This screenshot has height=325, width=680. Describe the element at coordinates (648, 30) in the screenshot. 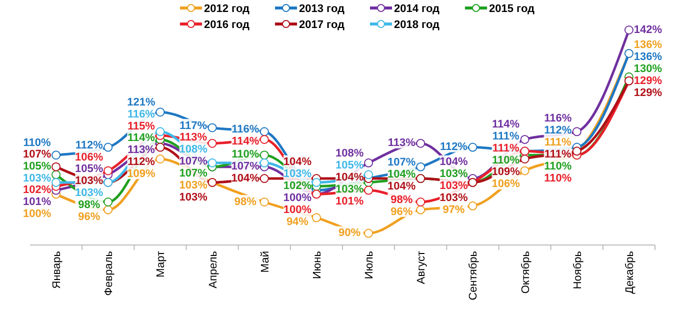

I see `data-label: 142%` at that location.